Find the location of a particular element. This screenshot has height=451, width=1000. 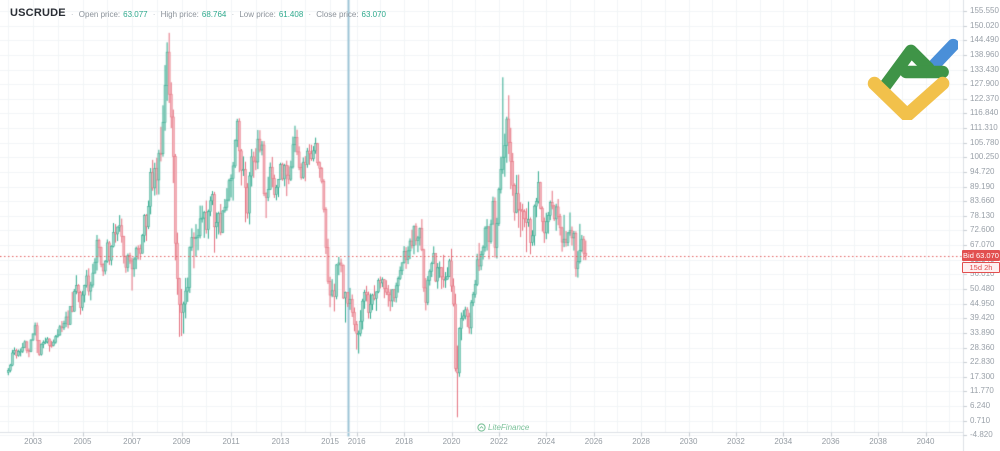

price-tick-label: 67.070 is located at coordinates (982, 245).